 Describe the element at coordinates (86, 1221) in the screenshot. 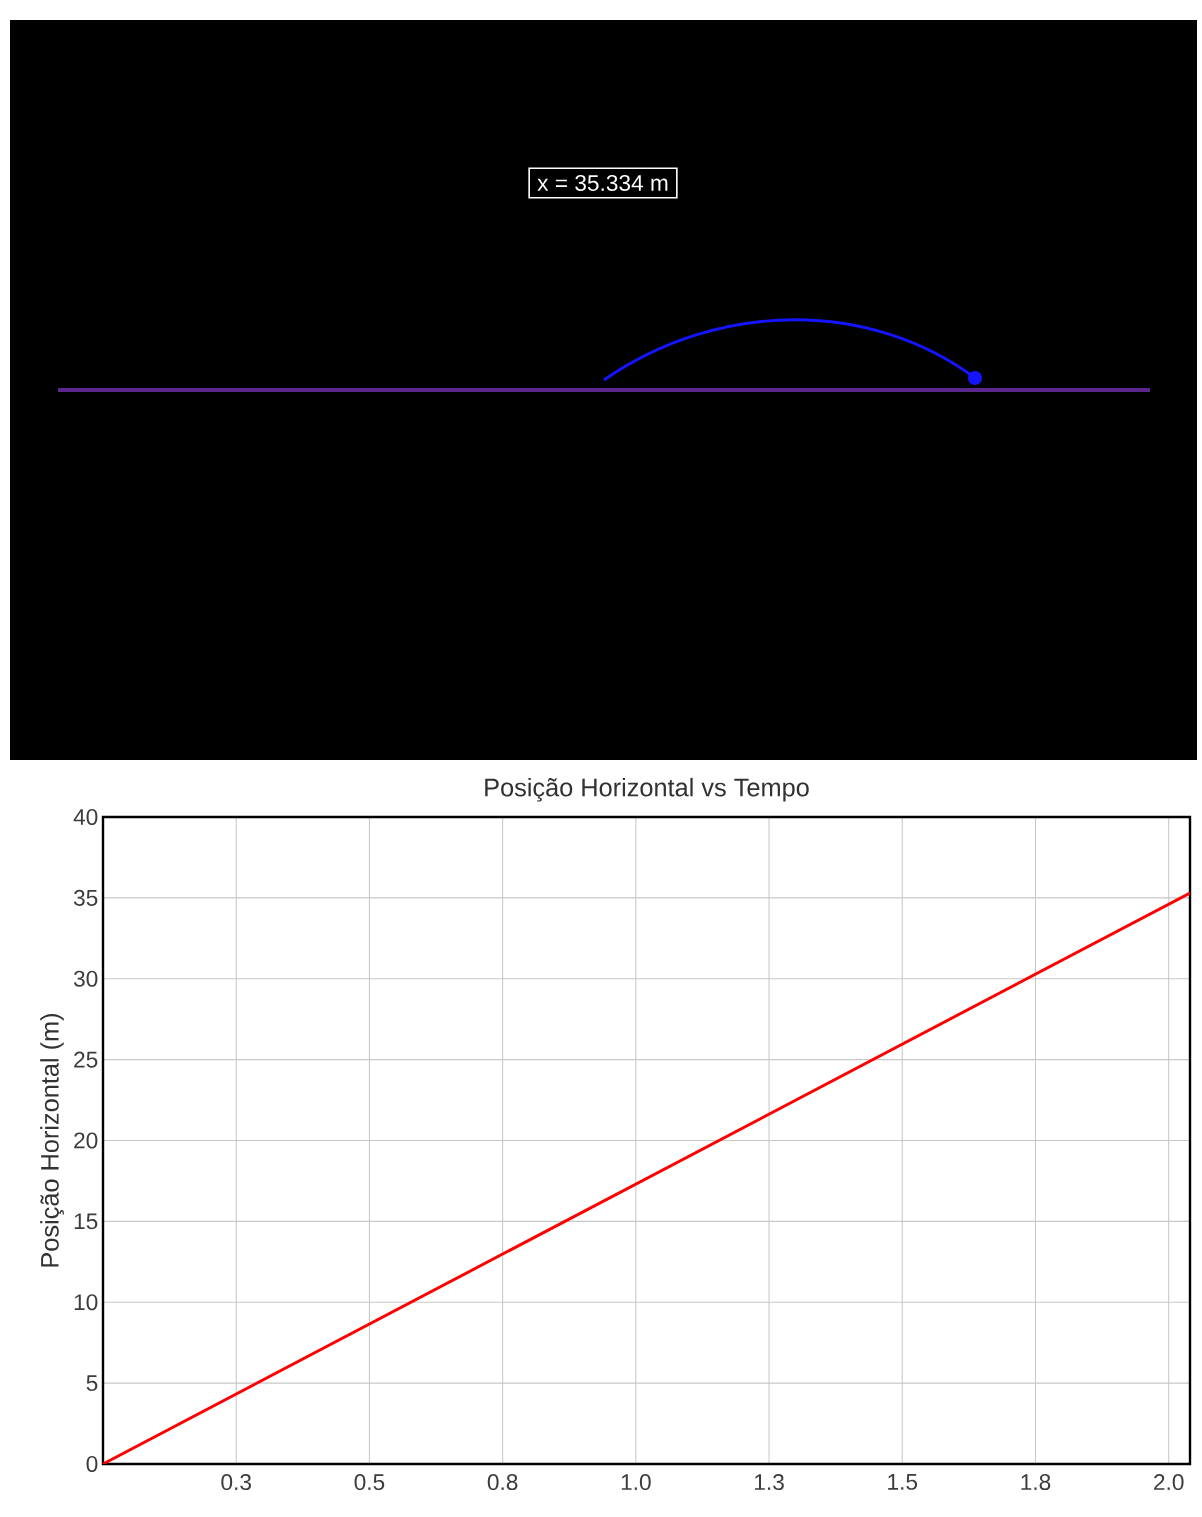

I see `y-tick-label: 15` at that location.